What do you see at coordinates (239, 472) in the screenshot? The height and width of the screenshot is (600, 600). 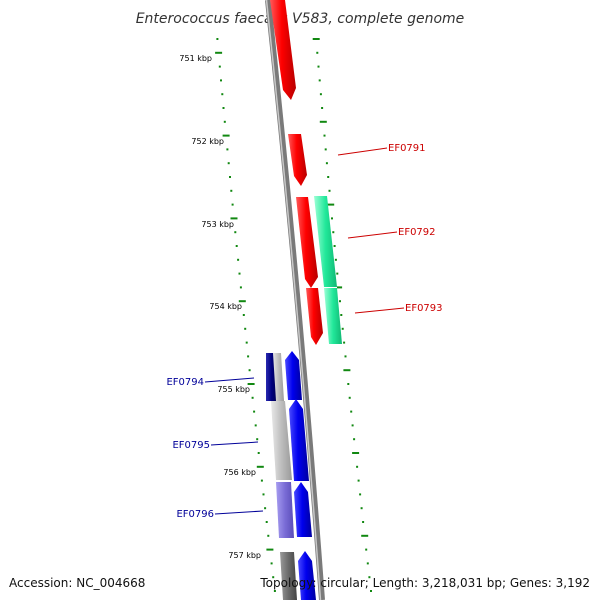 I see `kbp-label-756: 756 kbp` at bounding box center [239, 472].